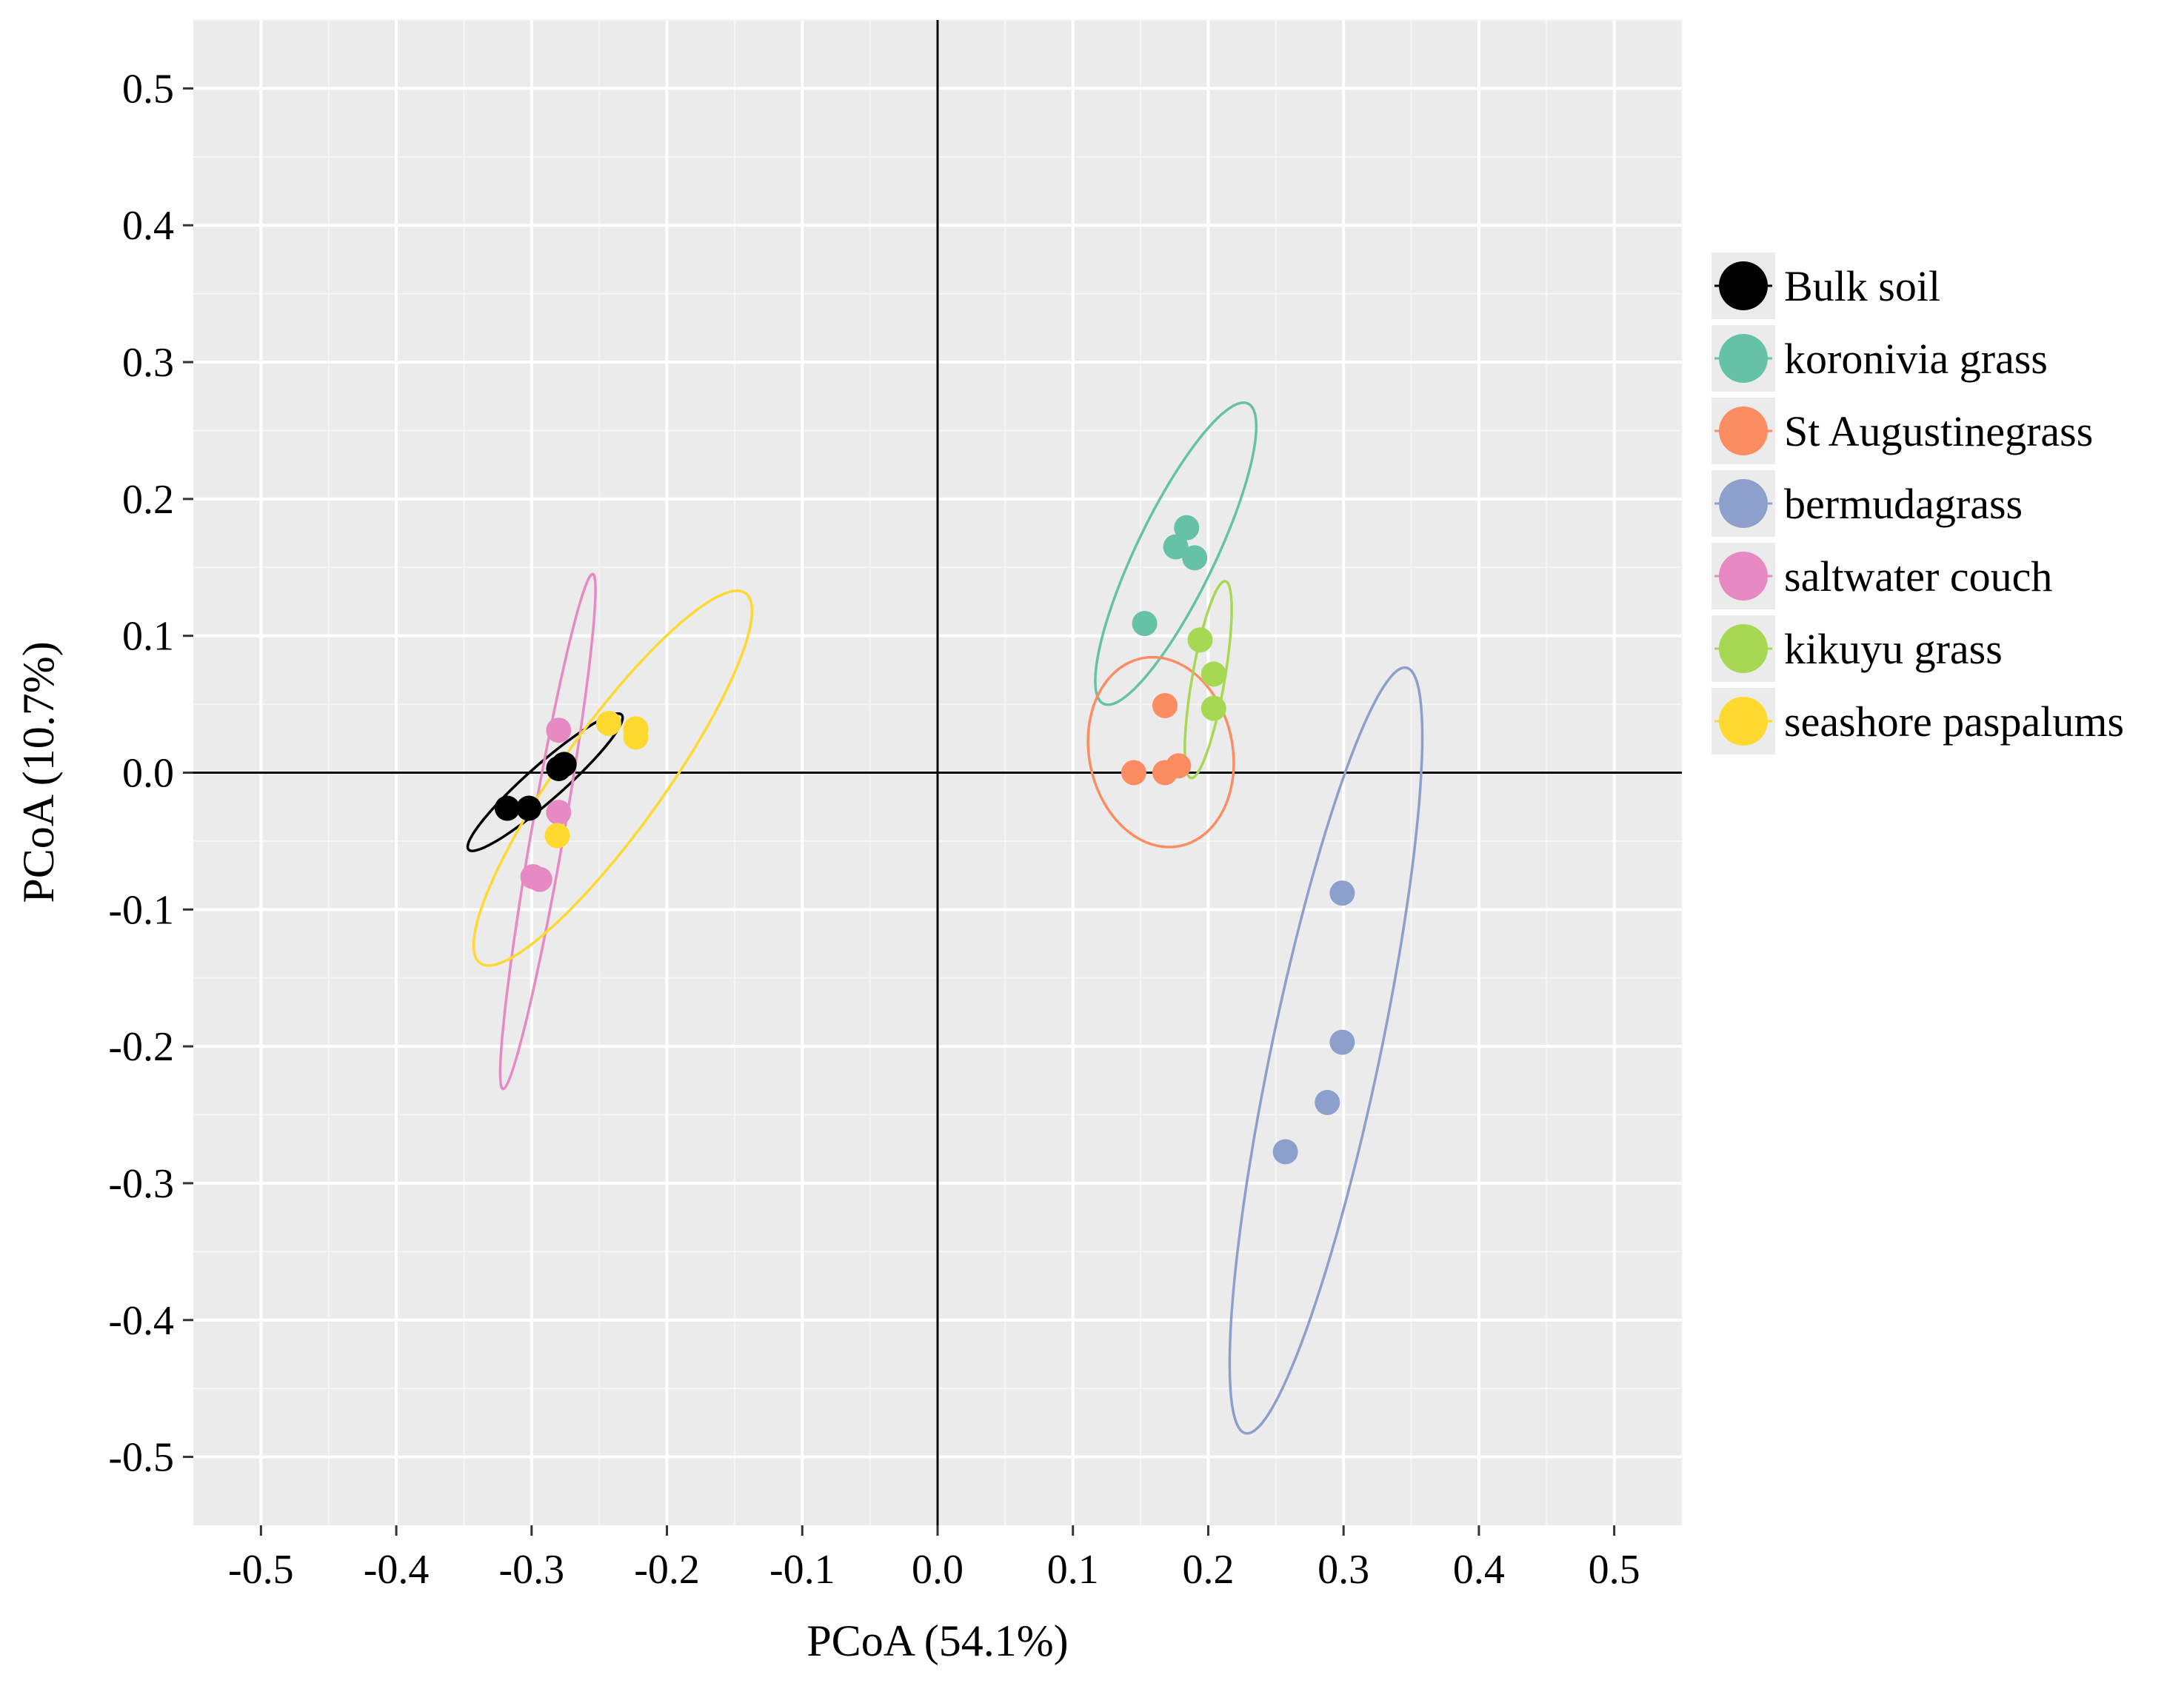 This screenshot has width=2184, height=1686. What do you see at coordinates (38, 772) in the screenshot?
I see `y-axis-title: PCoA (10.7%)` at bounding box center [38, 772].